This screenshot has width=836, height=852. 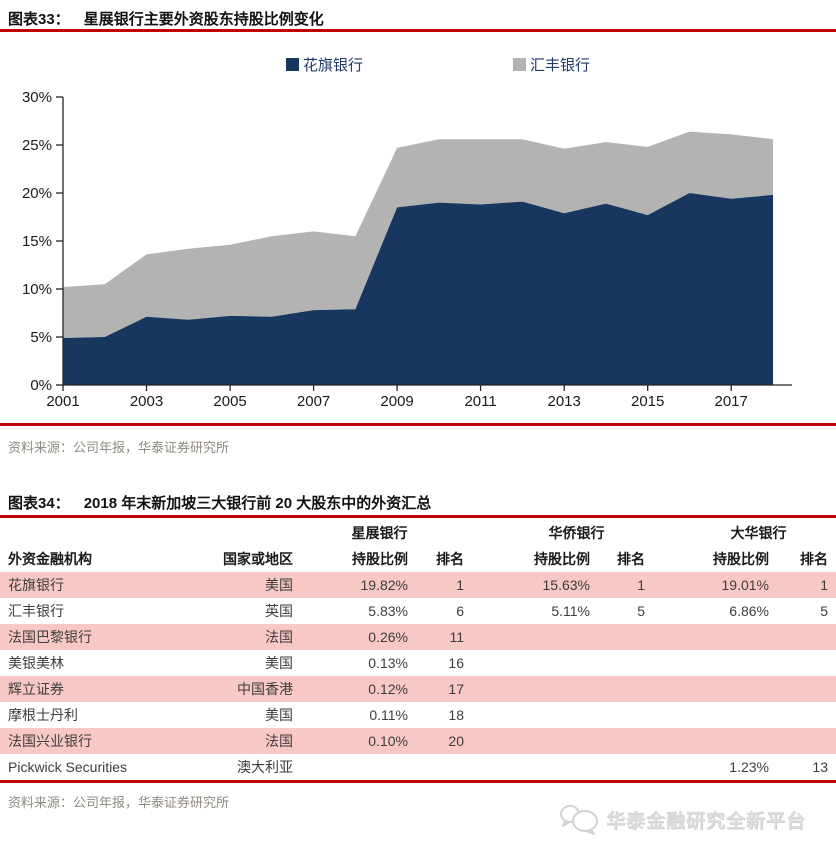 What do you see at coordinates (418, 637) in the screenshot?
I see `table-row: 法国巴黎银行 法国 0.26% 11` at bounding box center [418, 637].